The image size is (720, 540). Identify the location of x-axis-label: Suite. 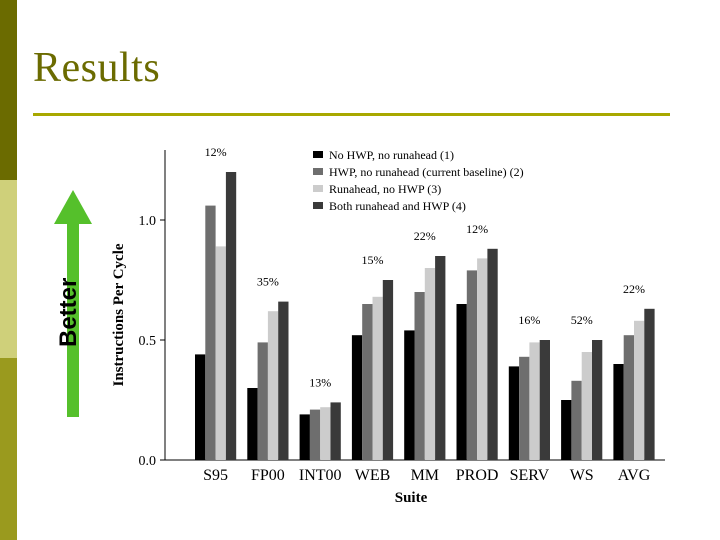
(411, 498).